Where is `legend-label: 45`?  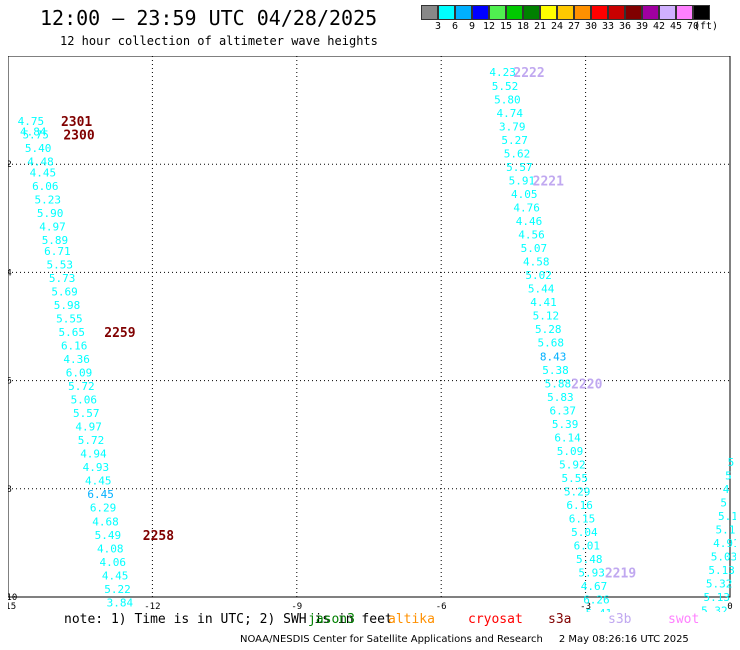 legend-label: 45 is located at coordinates (676, 26).